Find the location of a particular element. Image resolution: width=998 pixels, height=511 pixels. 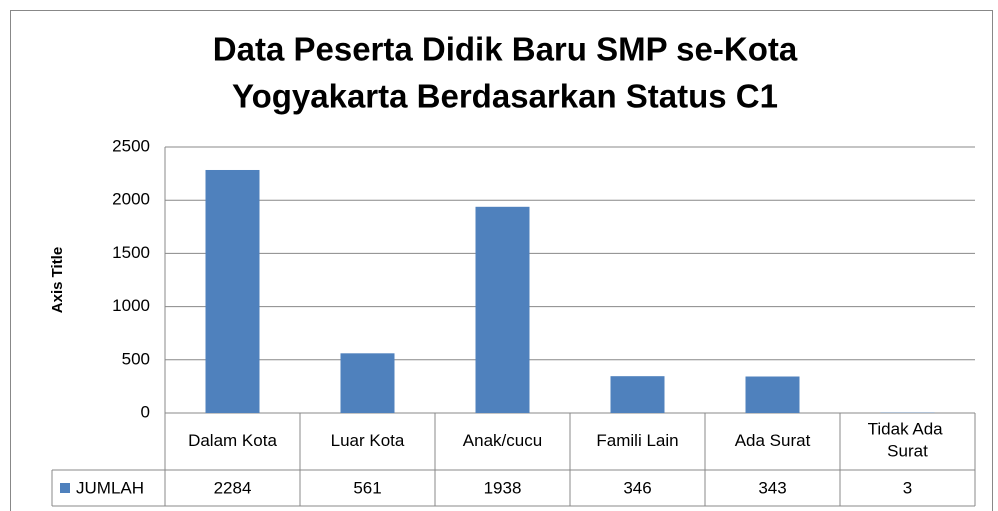

x-tick-label: Anak/cucu is located at coordinates (502, 440).